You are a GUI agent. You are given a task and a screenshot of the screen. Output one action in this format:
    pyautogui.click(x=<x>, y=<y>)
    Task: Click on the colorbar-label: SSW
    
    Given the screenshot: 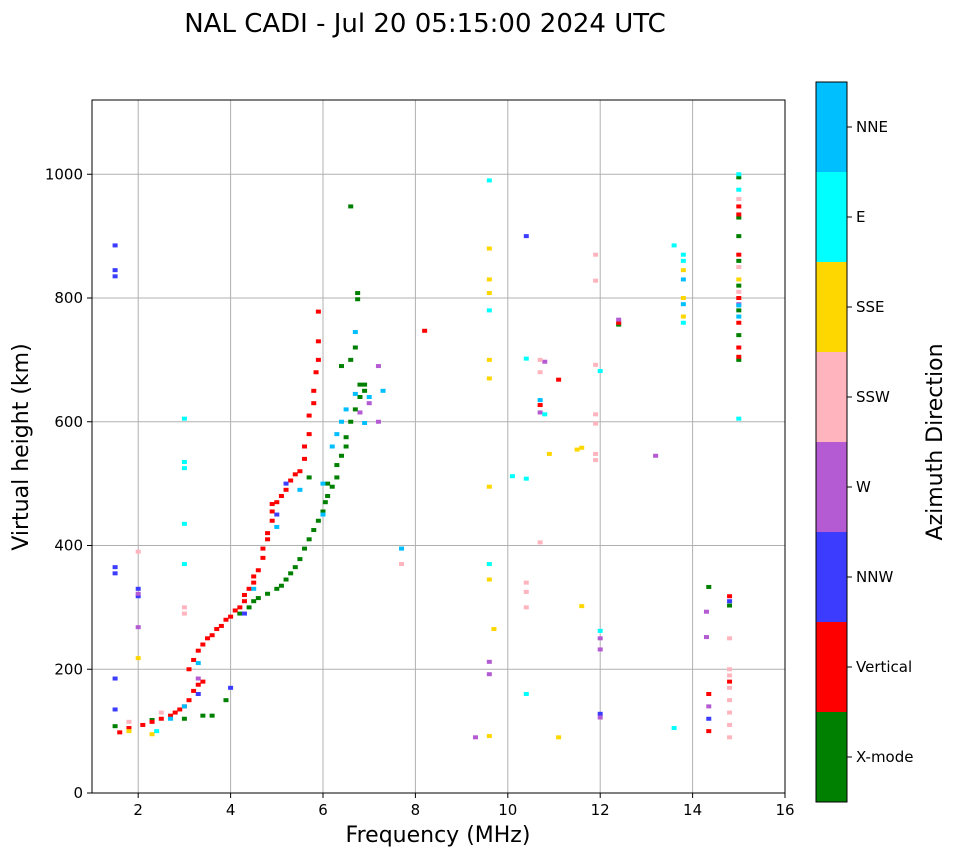 What is the action you would take?
    pyautogui.click(x=873, y=397)
    